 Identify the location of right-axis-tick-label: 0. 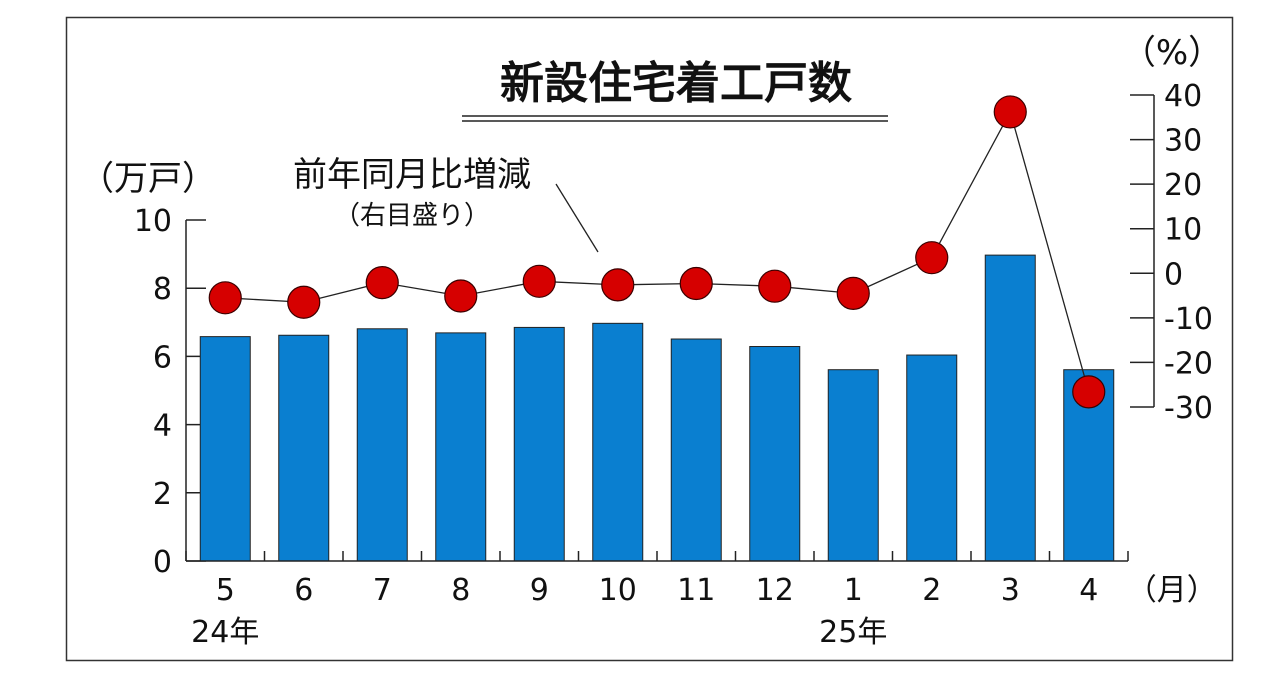
(1173, 274).